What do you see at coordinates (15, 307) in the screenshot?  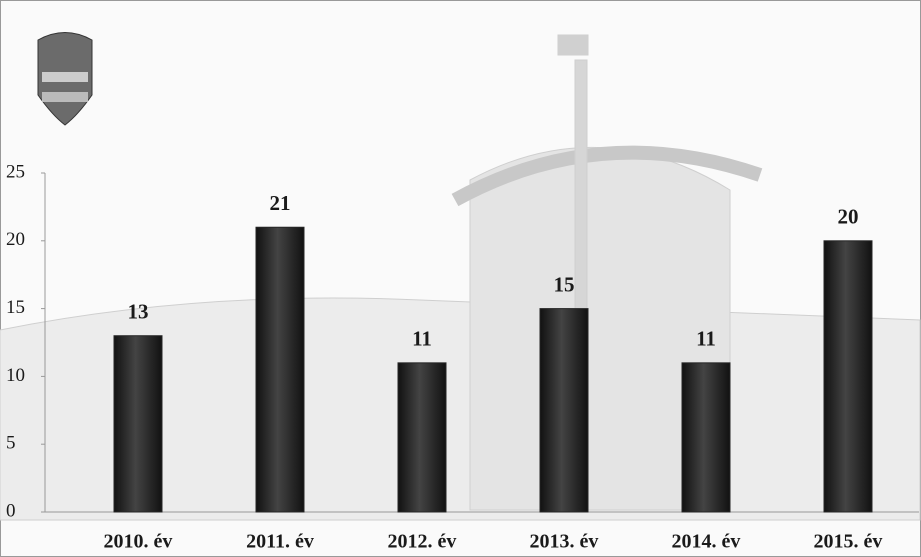 I see `y-tick-label: 15` at bounding box center [15, 307].